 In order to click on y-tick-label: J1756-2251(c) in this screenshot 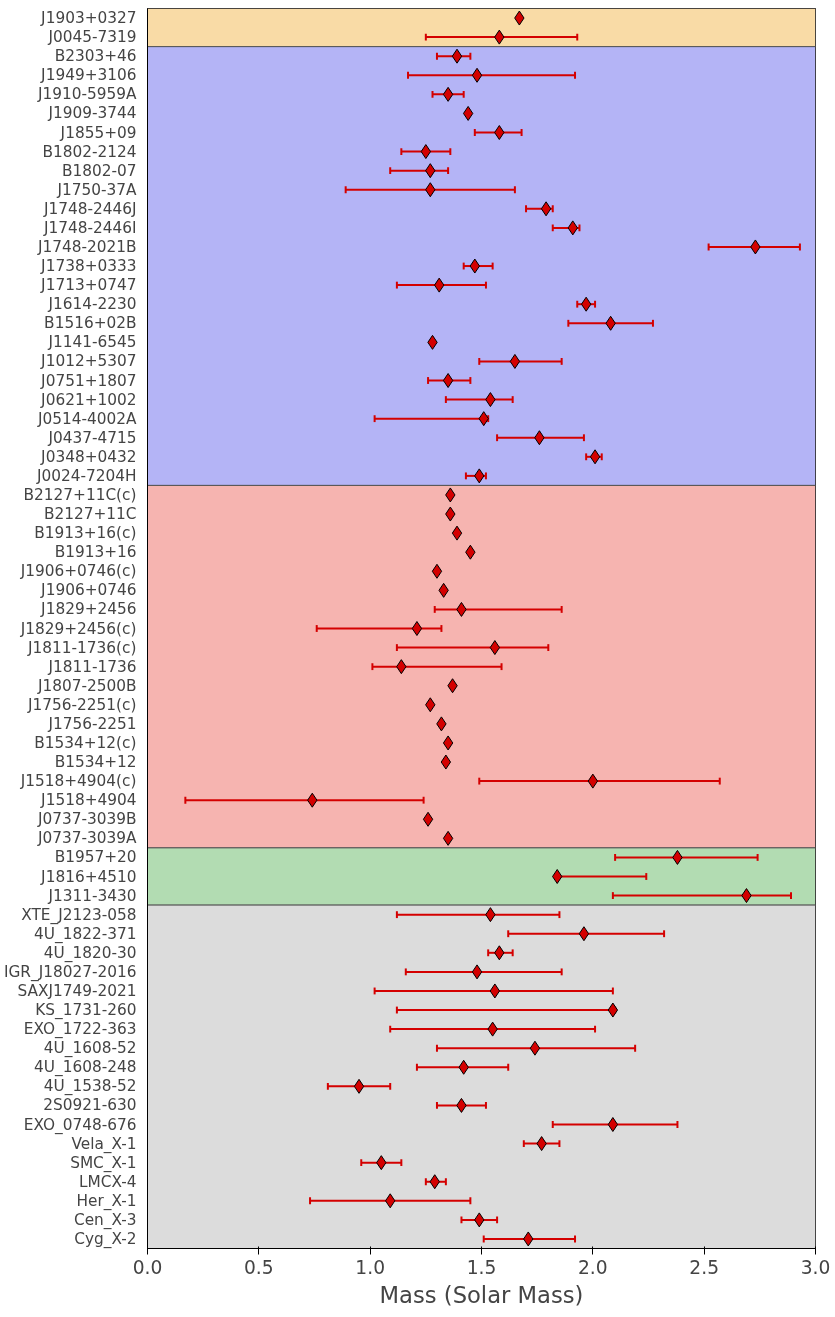, I will do `click(82, 704)`.